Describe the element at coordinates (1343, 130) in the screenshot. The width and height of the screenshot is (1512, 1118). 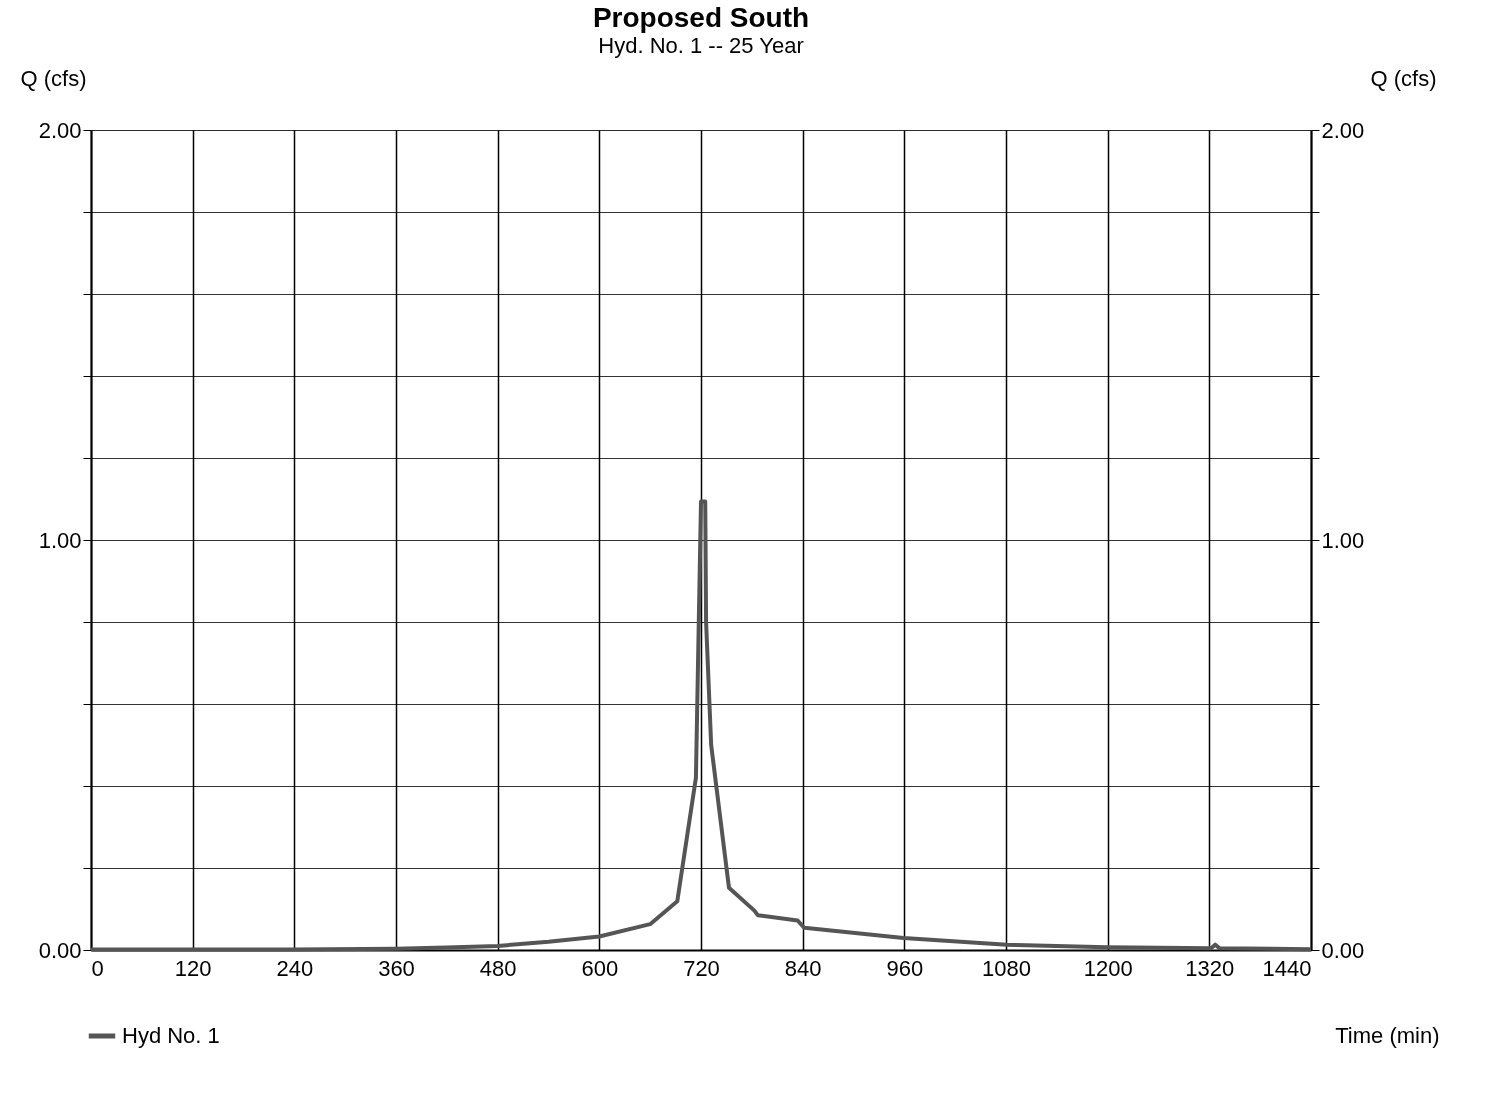
I see `y2-tick-label: 2.00` at that location.